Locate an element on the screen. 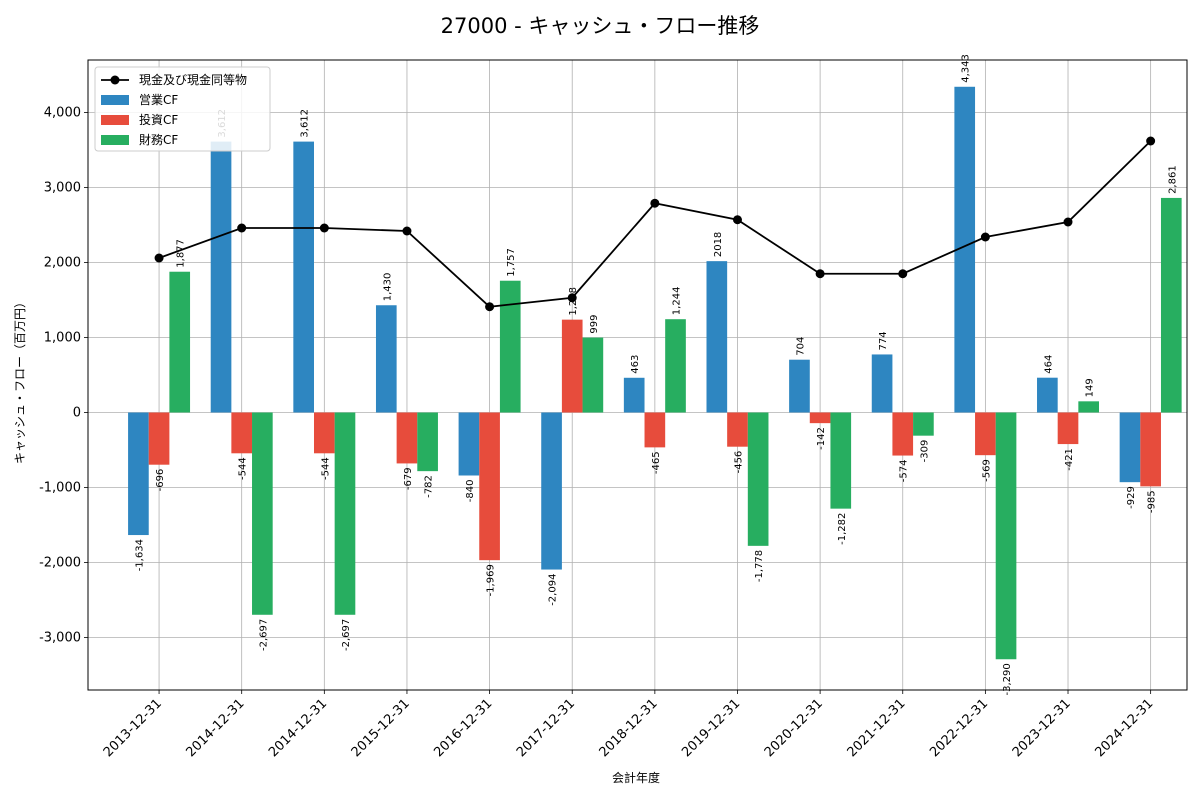 Image resolution: width=1200 pixels, height=800 pixels. bar-value-label: -679 is located at coordinates (408, 478).